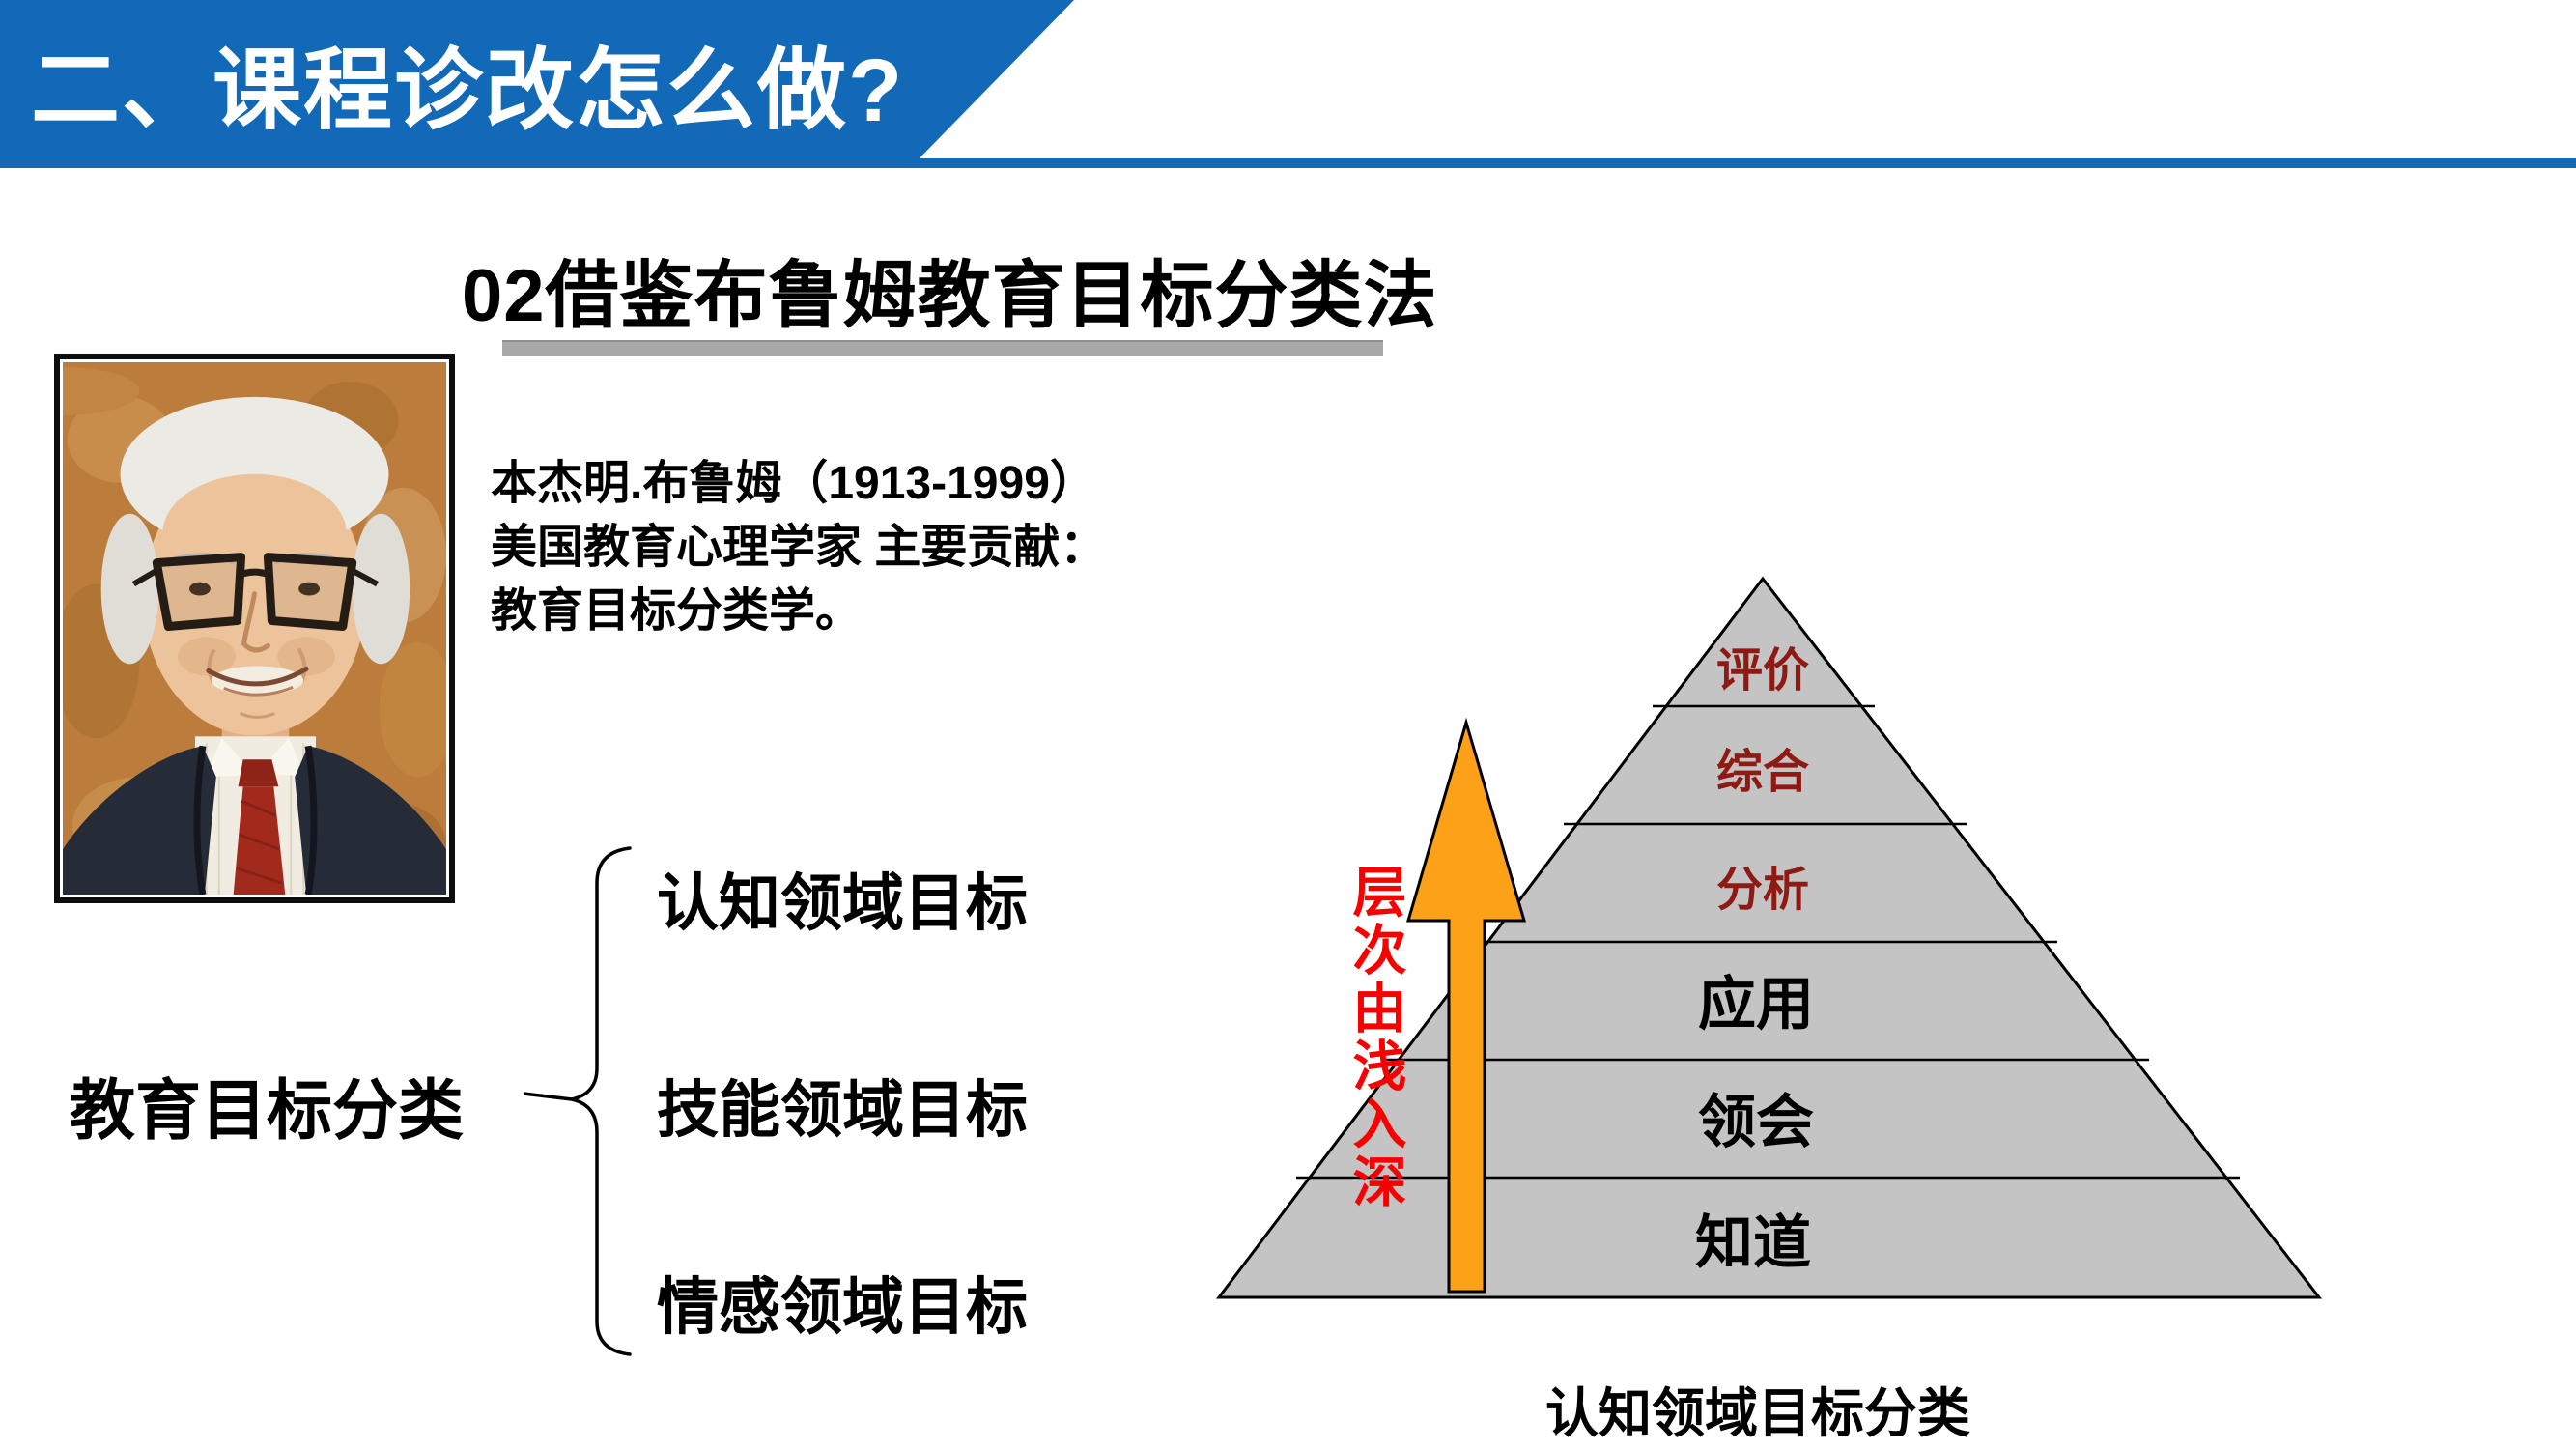 The width and height of the screenshot is (2576, 1450). I want to click on bio-line-2: 美国教育心理学家 主要贡献：, so click(799, 547).